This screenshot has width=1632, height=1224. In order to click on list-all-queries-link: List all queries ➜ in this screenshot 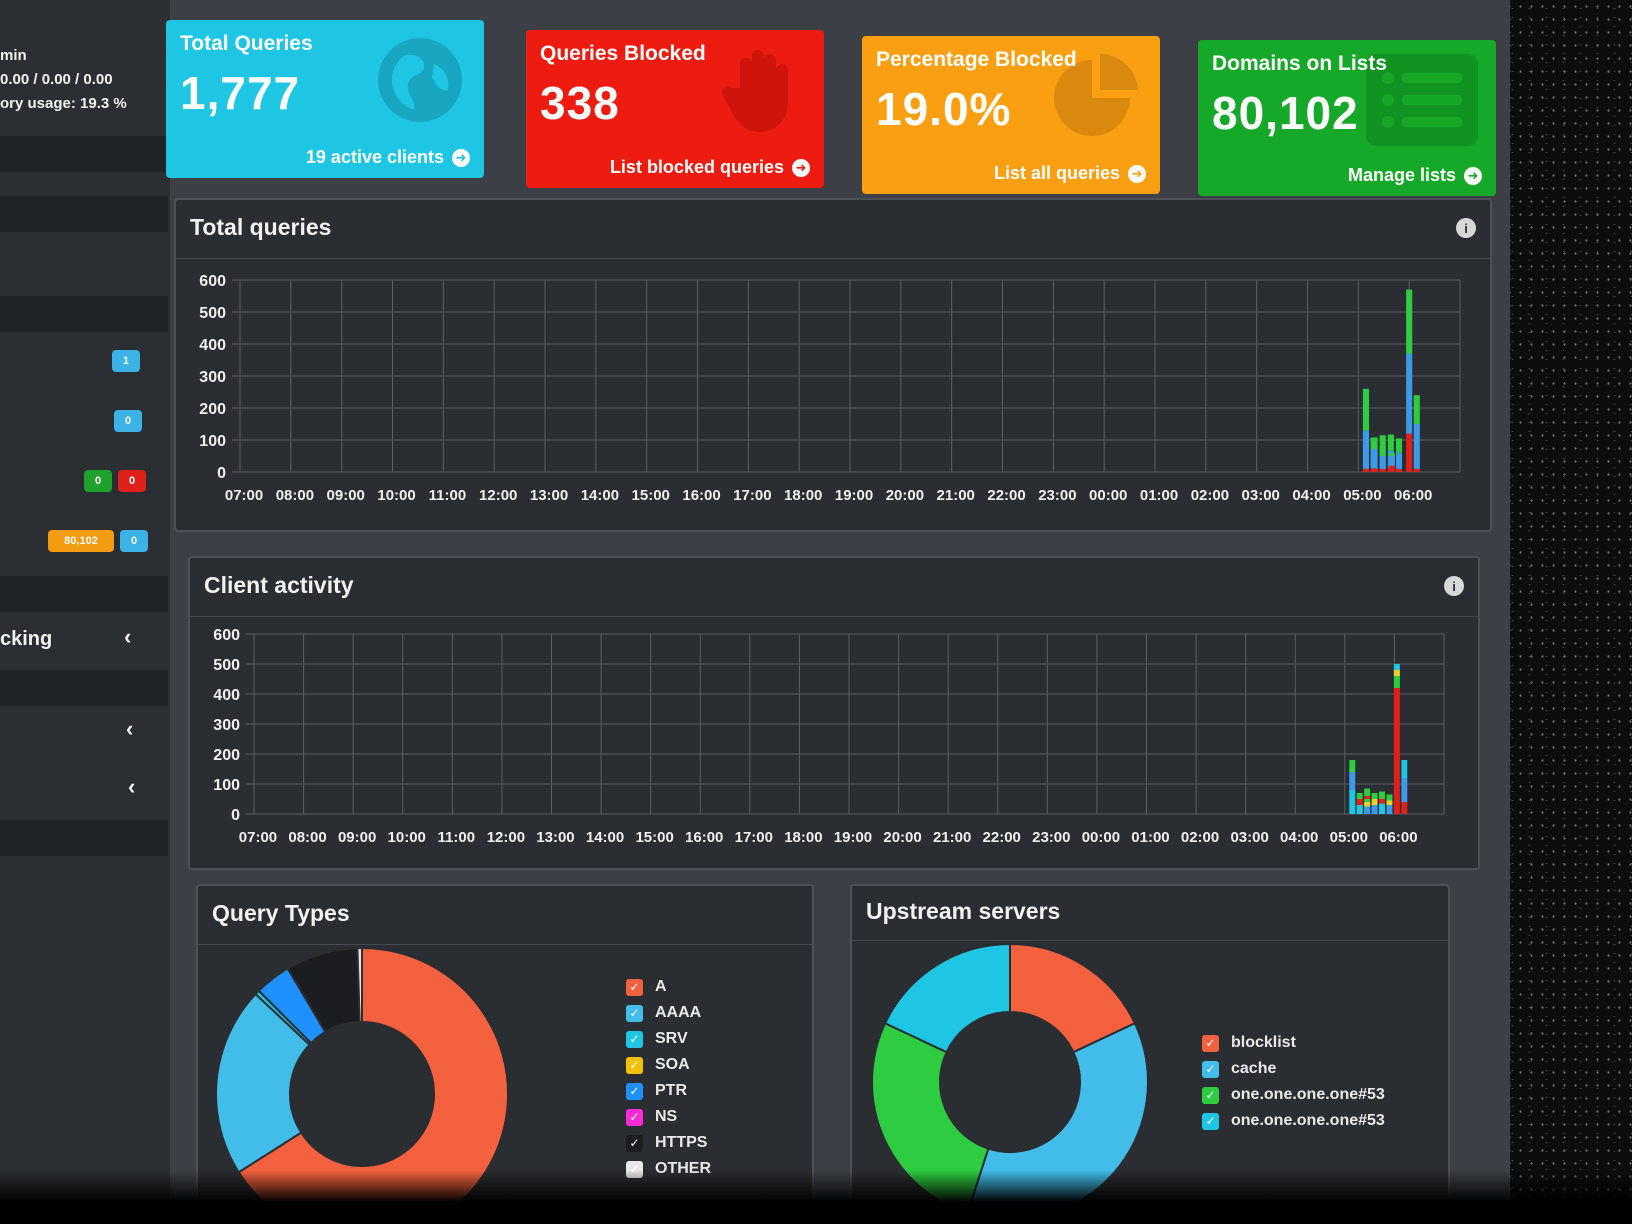, I will do `click(1070, 173)`.